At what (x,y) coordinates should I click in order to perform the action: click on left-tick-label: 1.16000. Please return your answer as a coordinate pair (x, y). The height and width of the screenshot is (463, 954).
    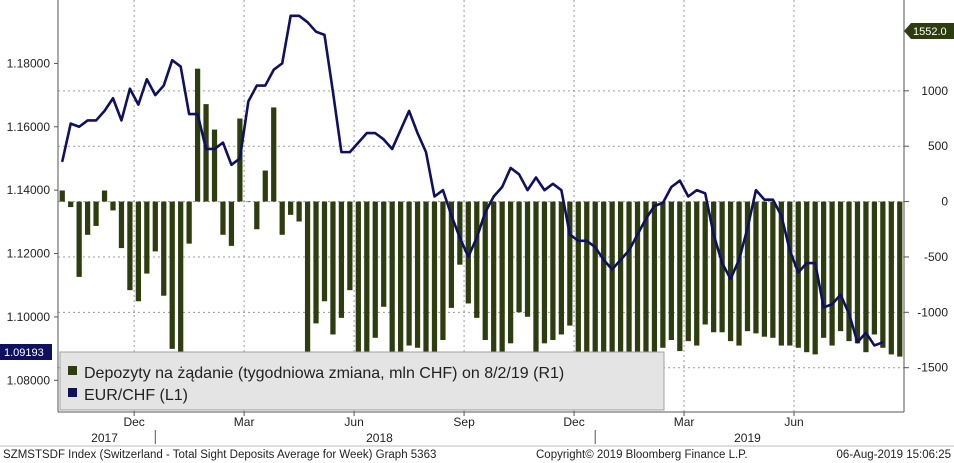
    Looking at the image, I should click on (29, 127).